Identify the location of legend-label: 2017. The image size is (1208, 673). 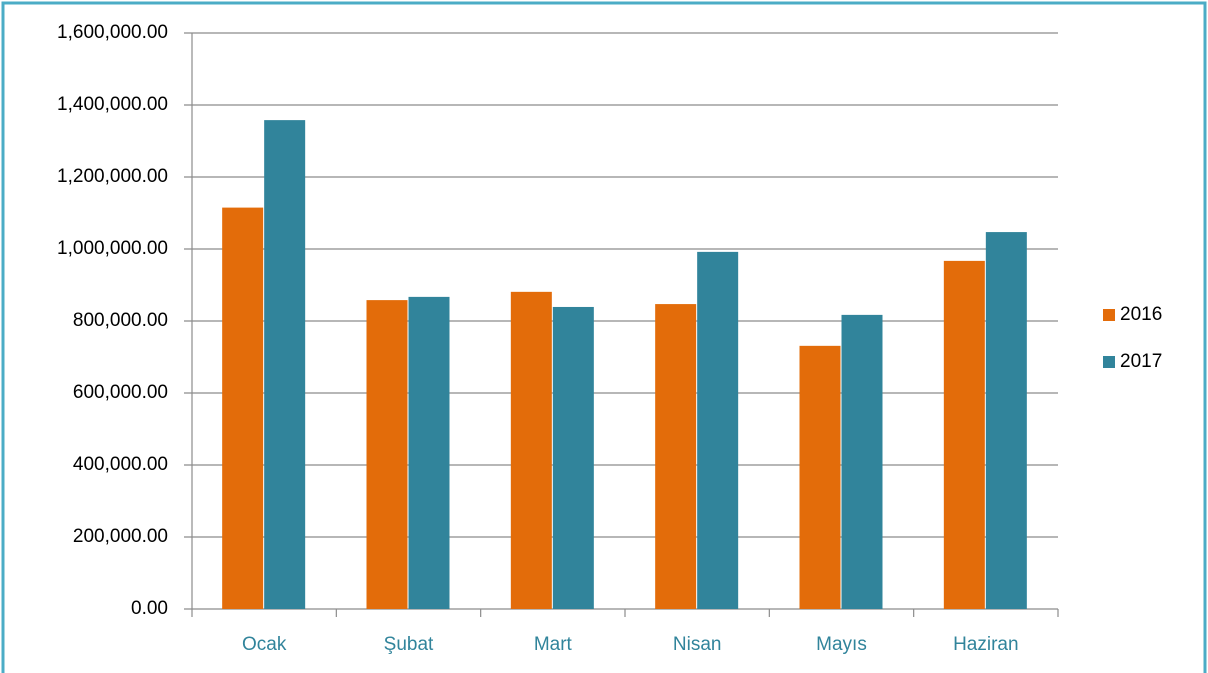
(1141, 361).